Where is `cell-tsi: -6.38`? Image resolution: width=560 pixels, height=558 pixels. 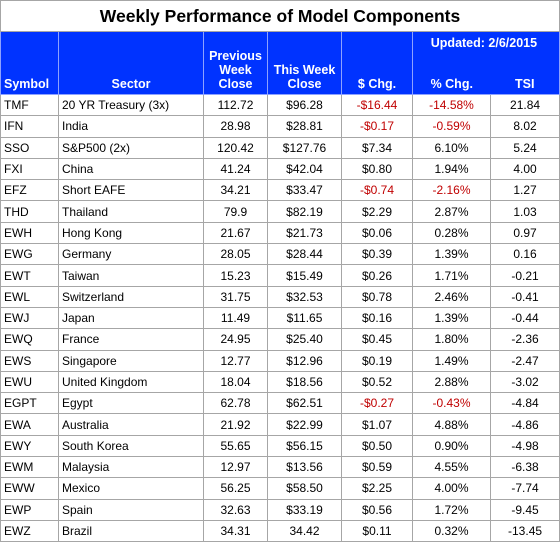
cell-tsi: -6.38 is located at coordinates (524, 467).